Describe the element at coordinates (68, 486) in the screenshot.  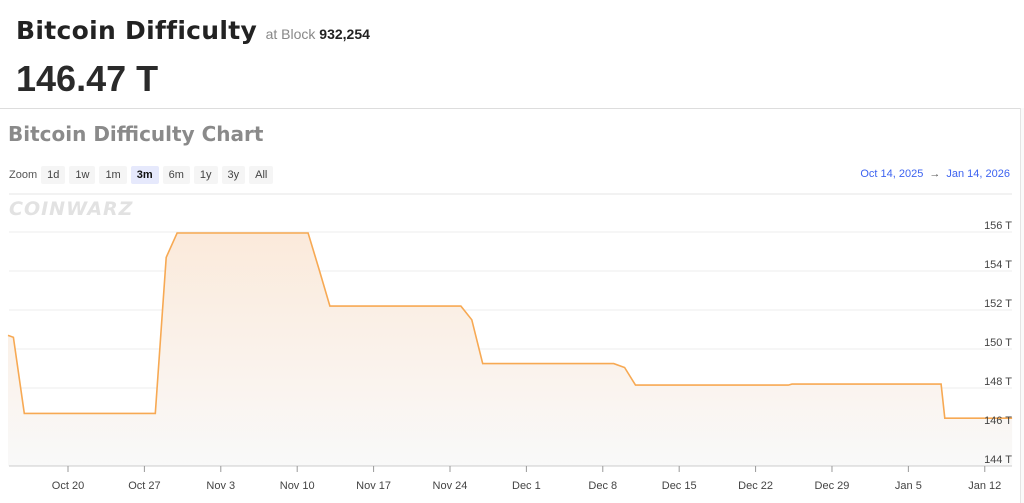
I see `x-tick-label: Oct 20` at that location.